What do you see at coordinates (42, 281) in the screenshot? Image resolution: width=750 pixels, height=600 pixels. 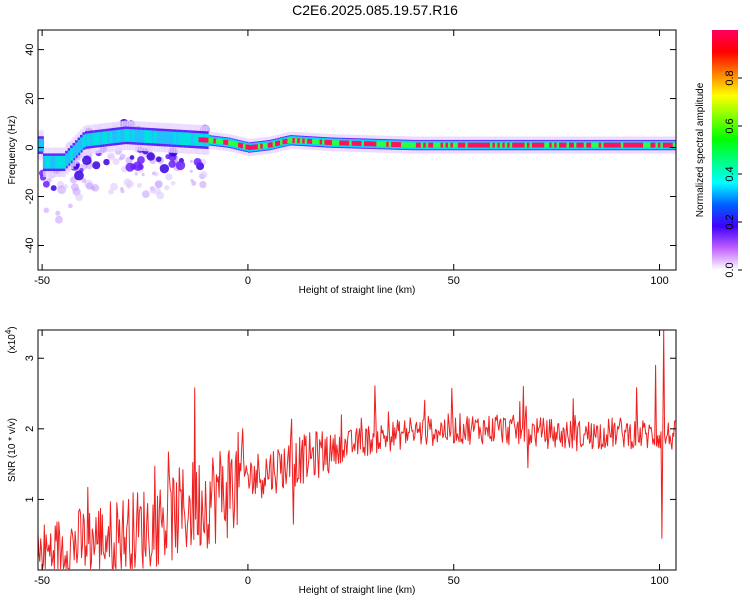 I see `spectrogram-x-tick-label: -50` at bounding box center [42, 281].